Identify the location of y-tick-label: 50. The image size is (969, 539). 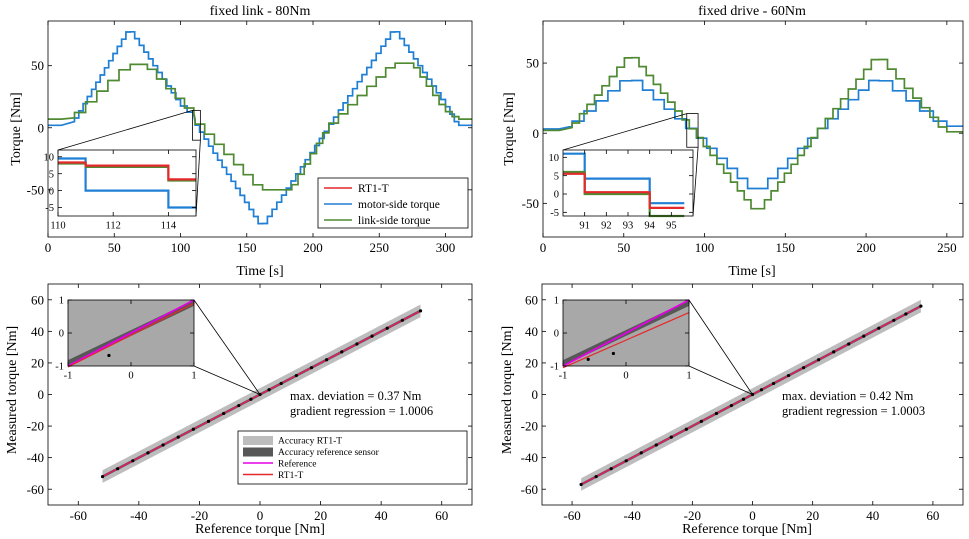
(532, 63).